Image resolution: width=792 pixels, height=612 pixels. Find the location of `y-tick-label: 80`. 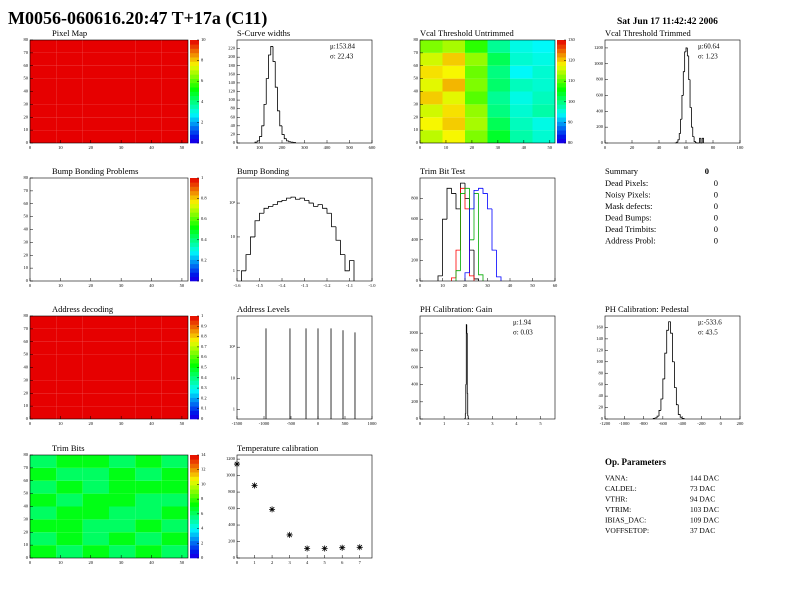

y-tick-label: 80 is located at coordinates (26, 177).